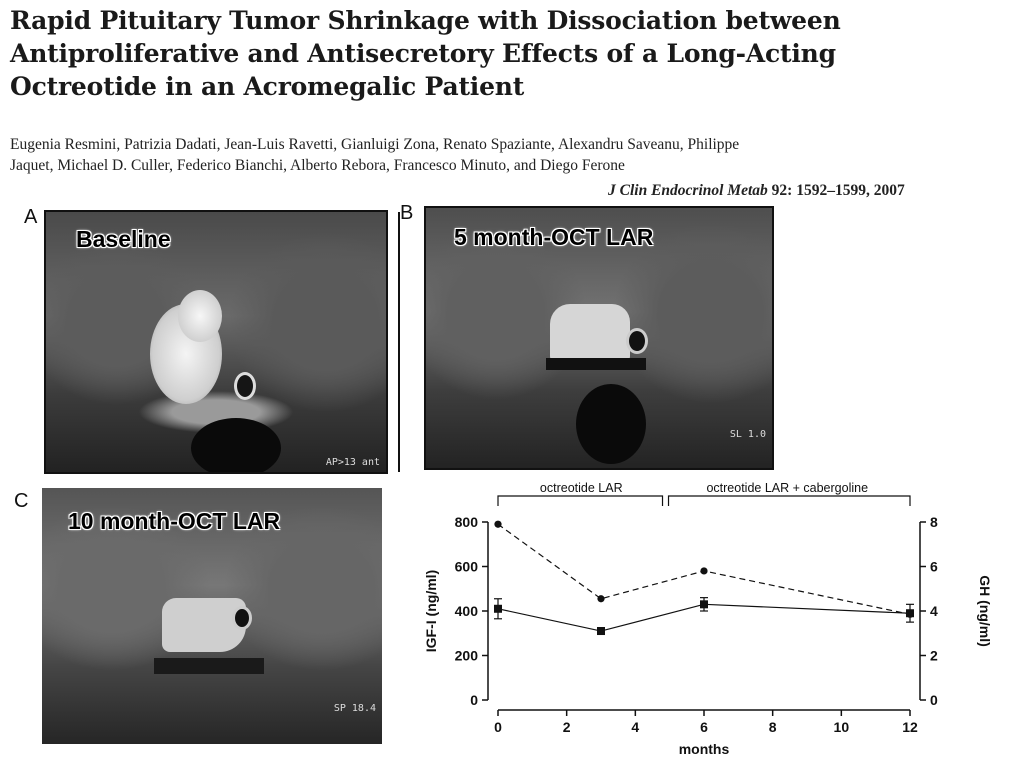  I want to click on panel-a-letter: A, so click(31, 217).